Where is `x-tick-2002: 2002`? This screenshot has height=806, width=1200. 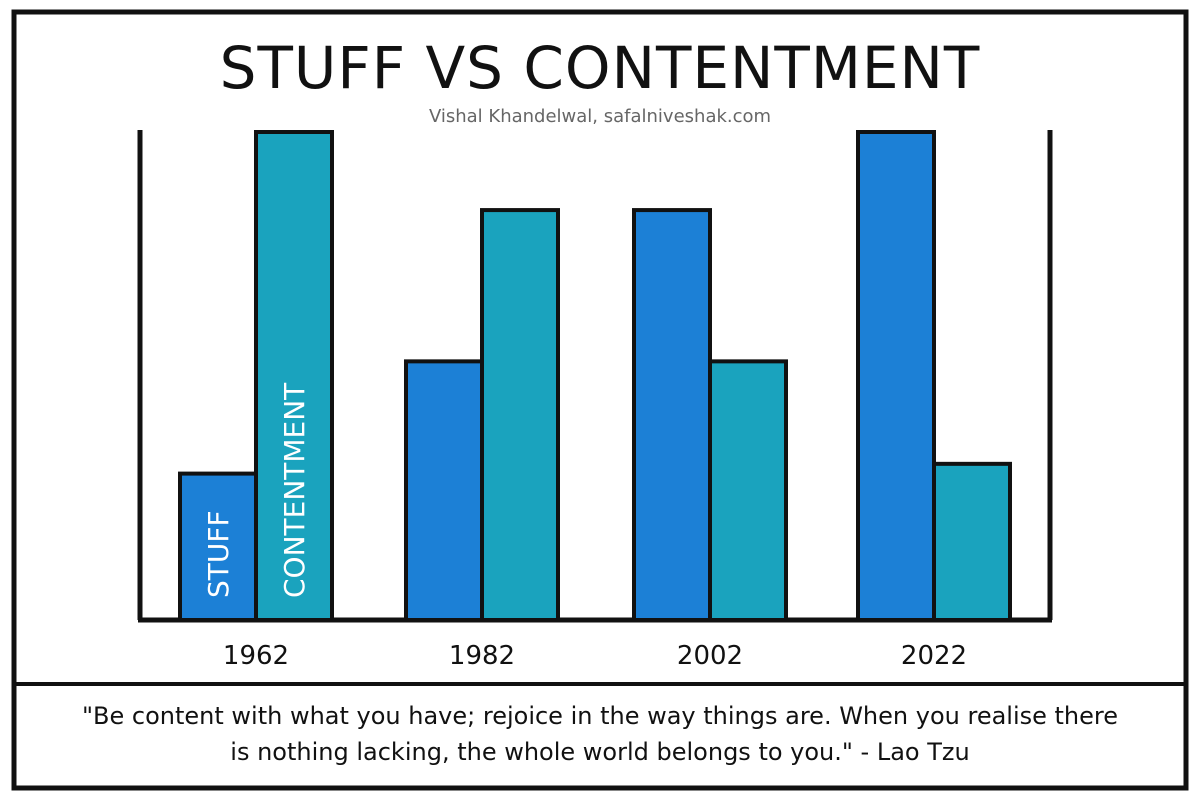 x-tick-2002: 2002 is located at coordinates (710, 656).